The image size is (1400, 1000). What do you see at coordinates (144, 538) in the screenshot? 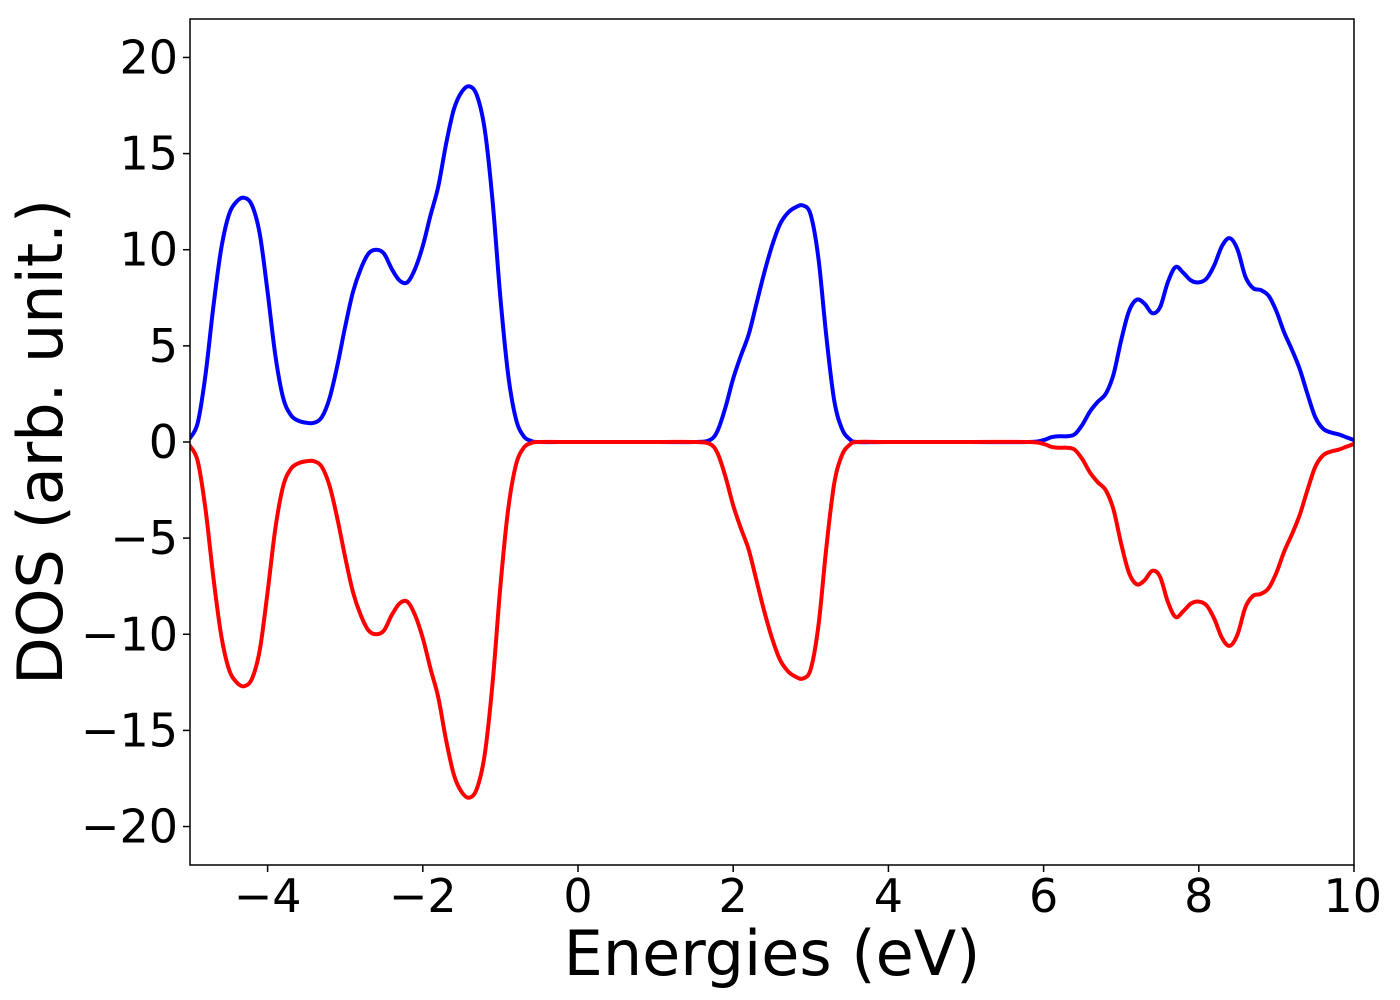
I see `y-tick-label: −5` at bounding box center [144, 538].